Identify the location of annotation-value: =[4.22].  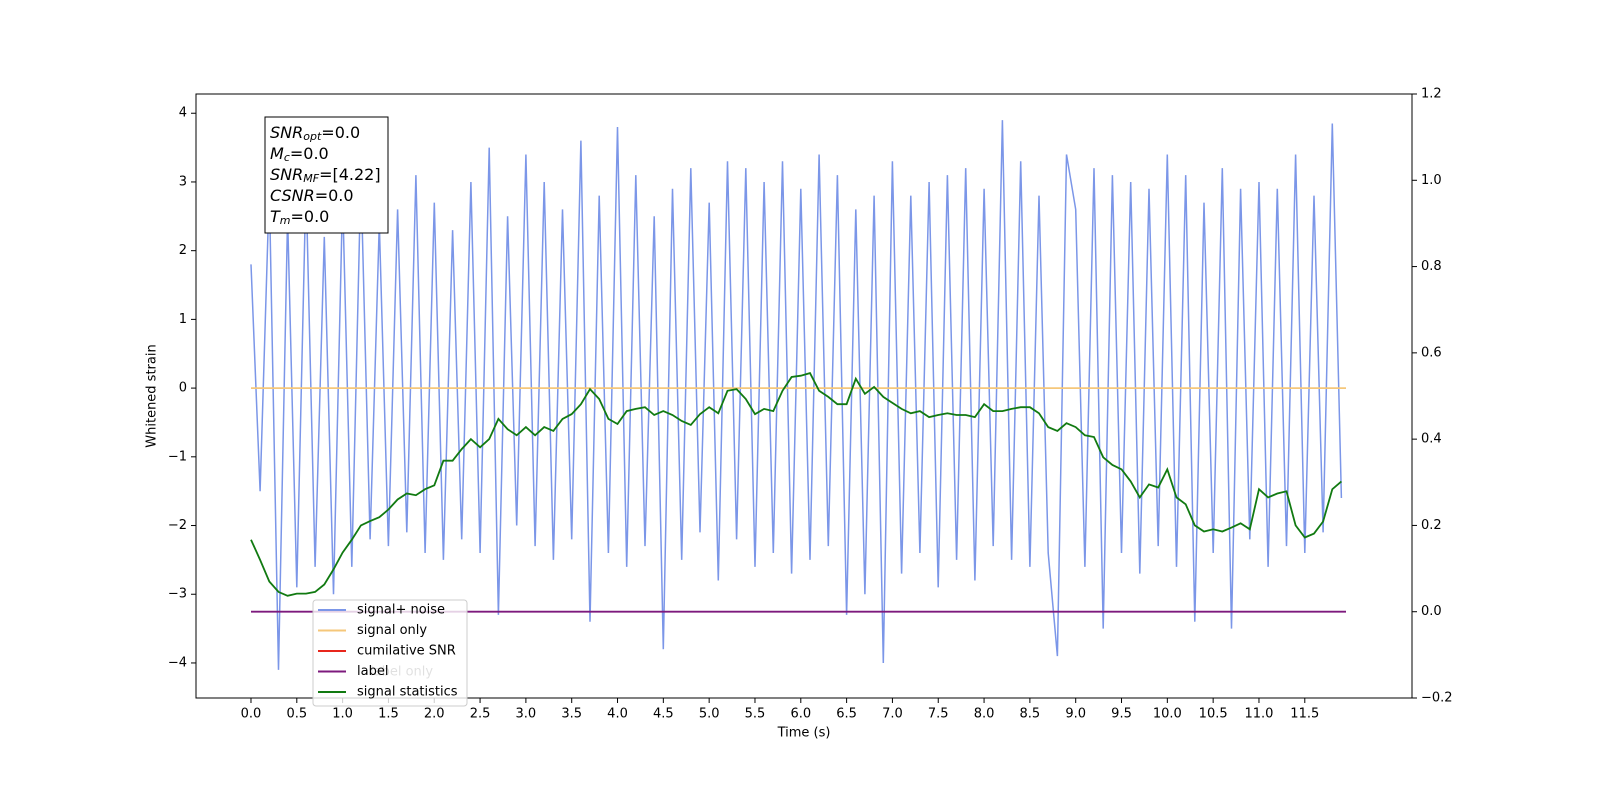
(350, 174).